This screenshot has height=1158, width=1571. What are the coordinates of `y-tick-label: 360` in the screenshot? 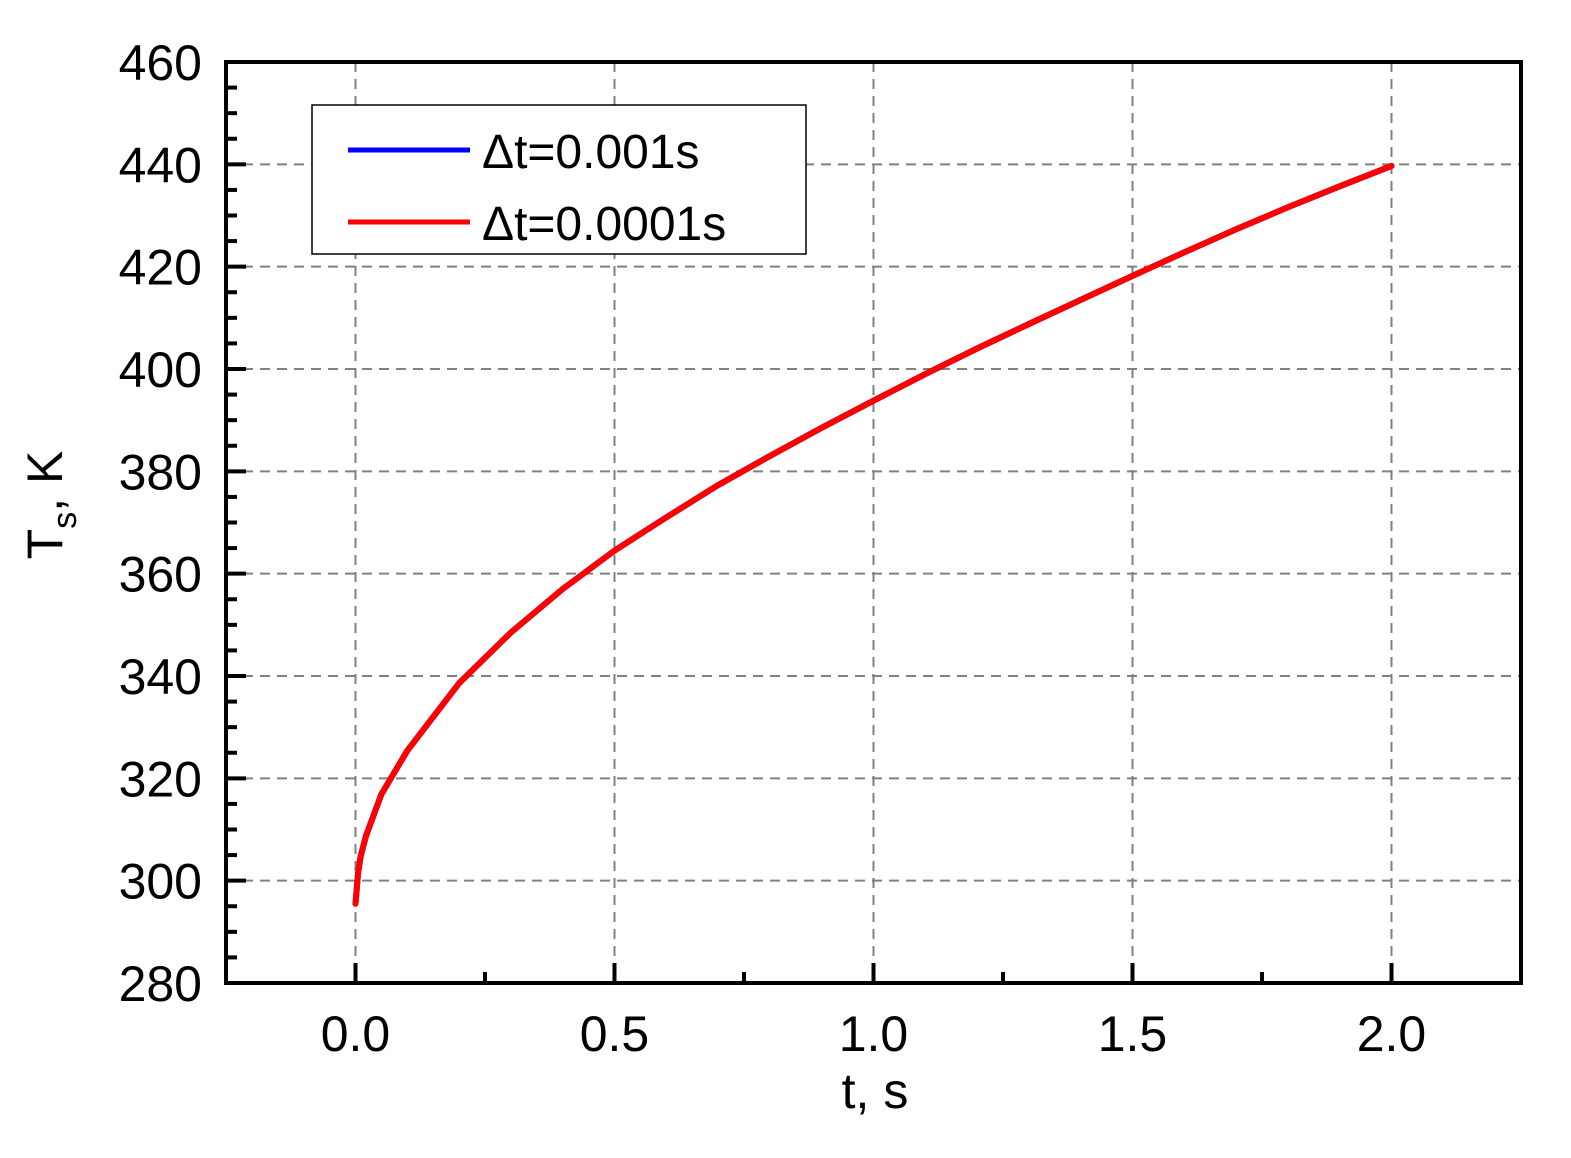 It's located at (160, 575).